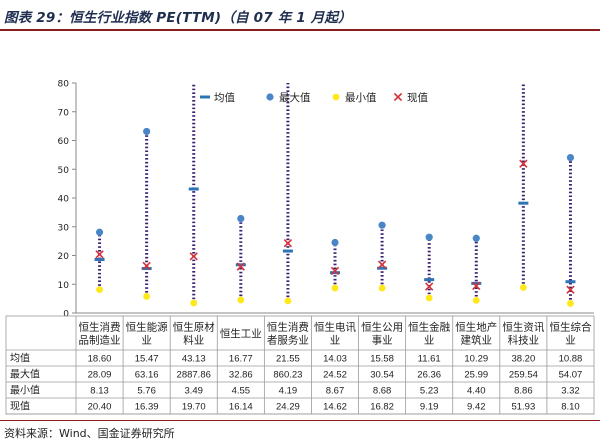 This screenshot has height=442, width=600. What do you see at coordinates (20, 406) in the screenshot?
I see `row-label: 现值` at bounding box center [20, 406].